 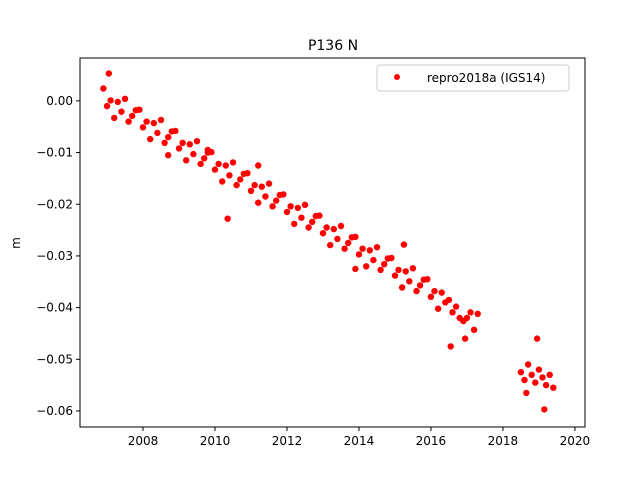 I want to click on x-axis-ticks: 2008 2010 2012 2014 2016 2018 2020, so click(x=359, y=437).